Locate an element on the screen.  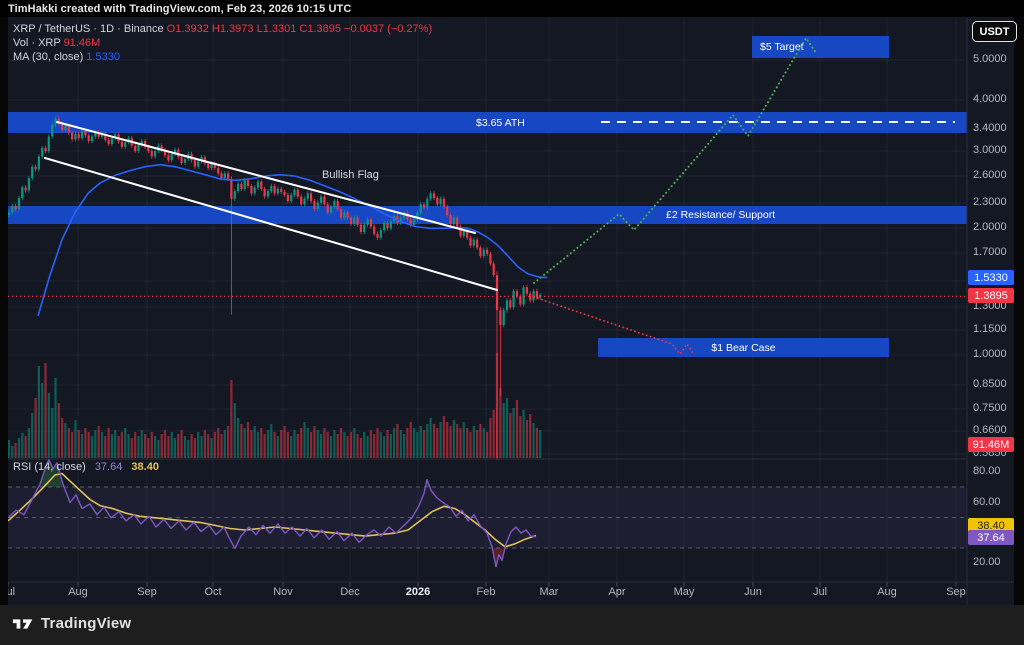
time-tick-label: Jun is located at coordinates (753, 592).